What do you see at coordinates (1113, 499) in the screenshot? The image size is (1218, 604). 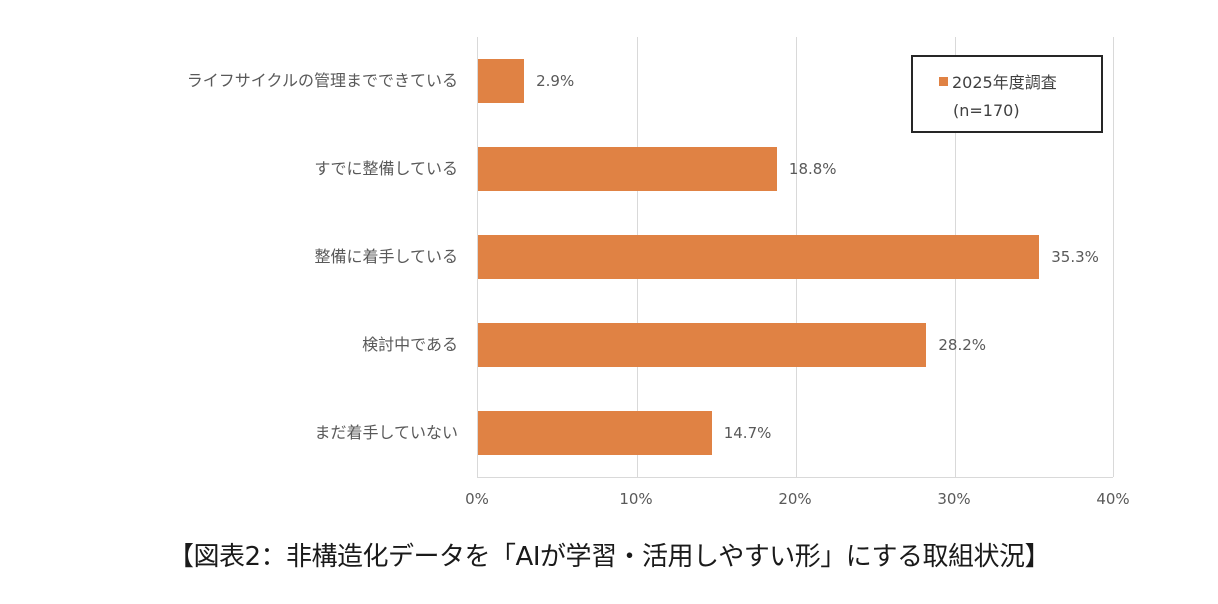 I see `x-tick-40: 40%` at bounding box center [1113, 499].